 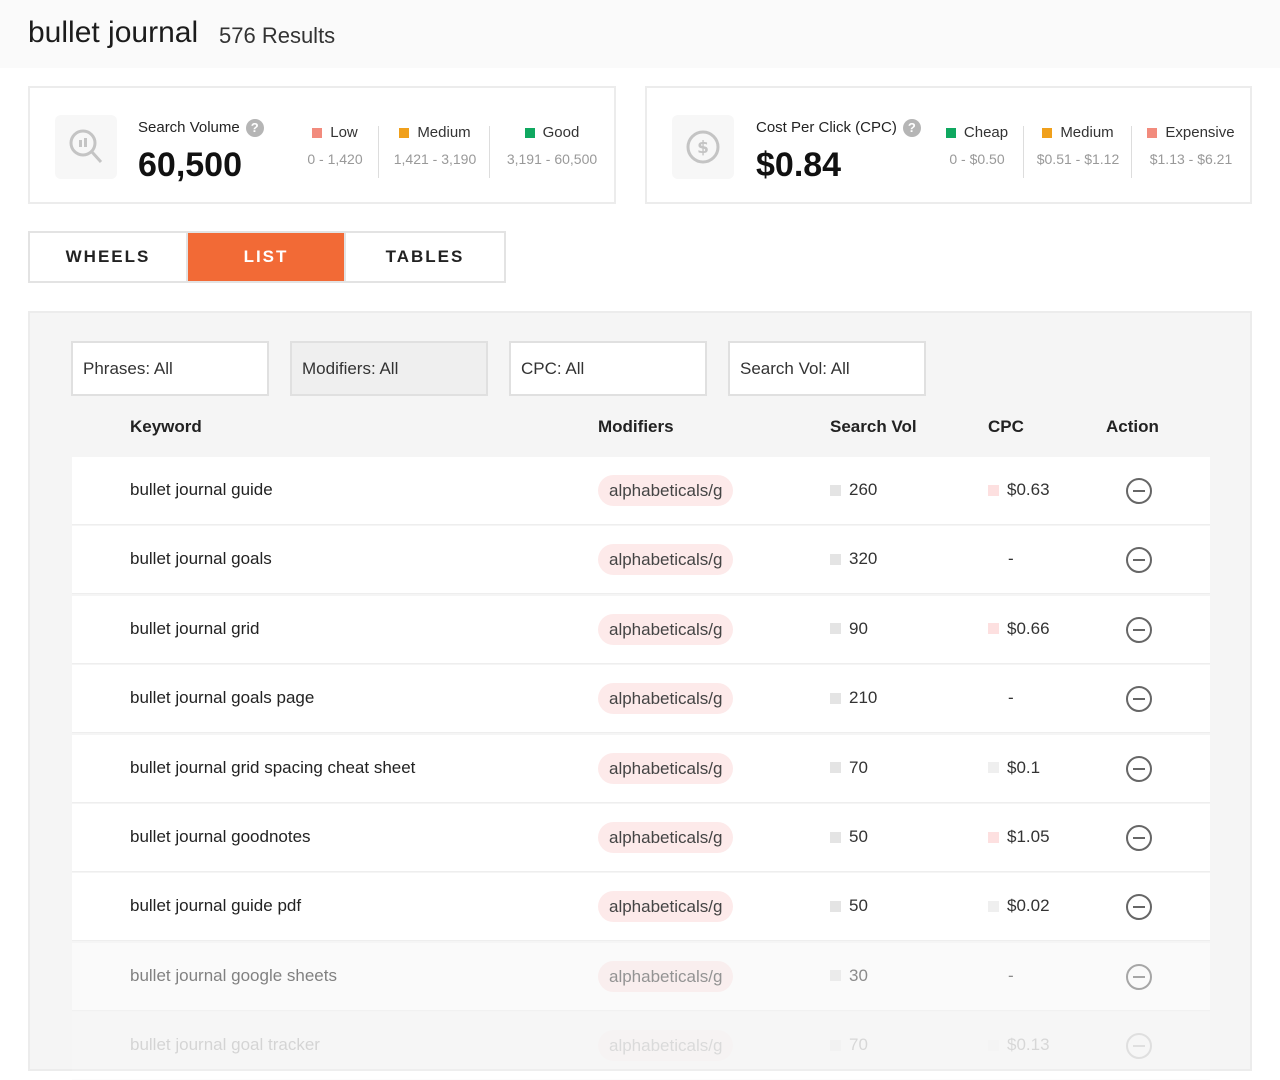 I want to click on search-volume-value: 60,500, so click(x=190, y=165).